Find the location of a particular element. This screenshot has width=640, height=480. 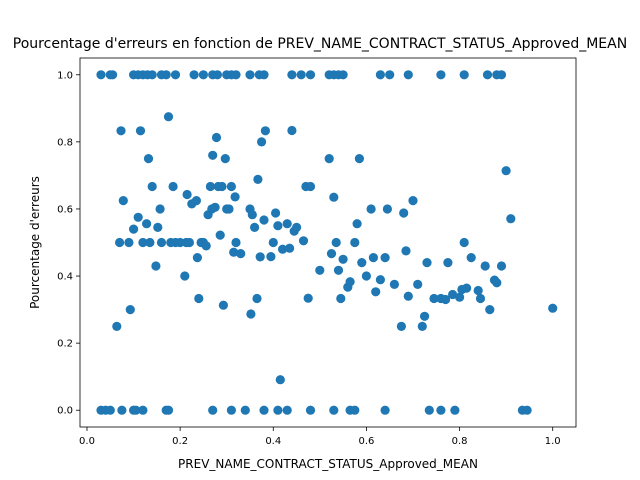

x-tick-label: 1.0 is located at coordinates (553, 441).